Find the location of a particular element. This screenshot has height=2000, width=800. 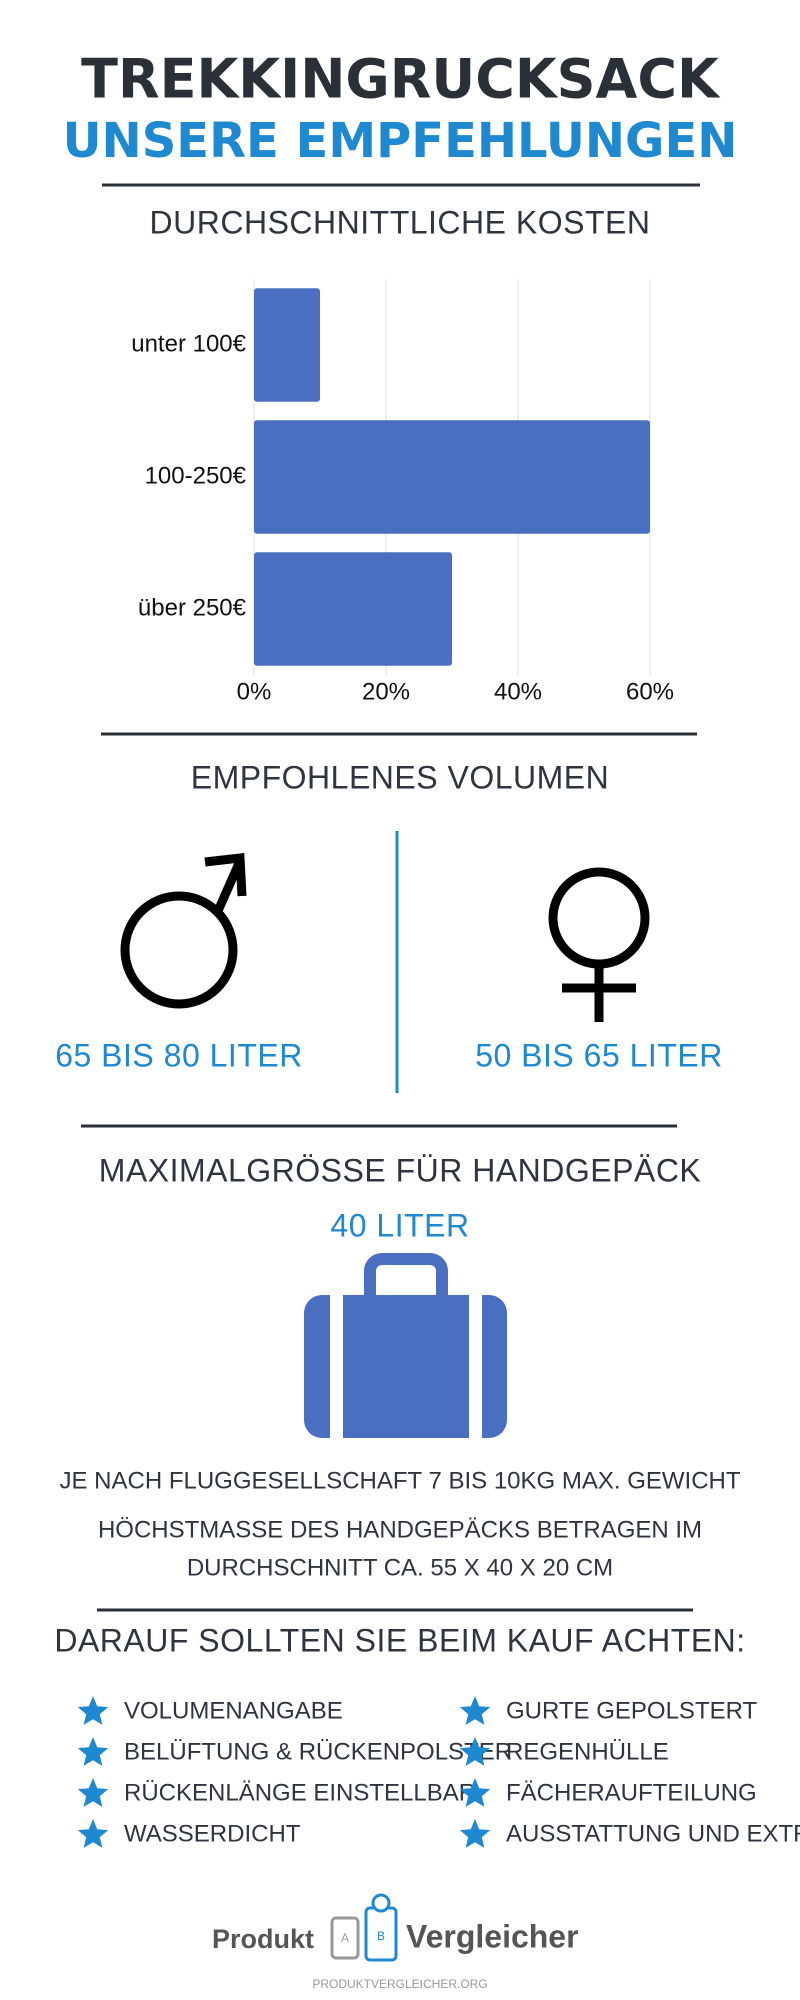

checklist-item: REGENHÜLLE is located at coordinates (587, 1751).